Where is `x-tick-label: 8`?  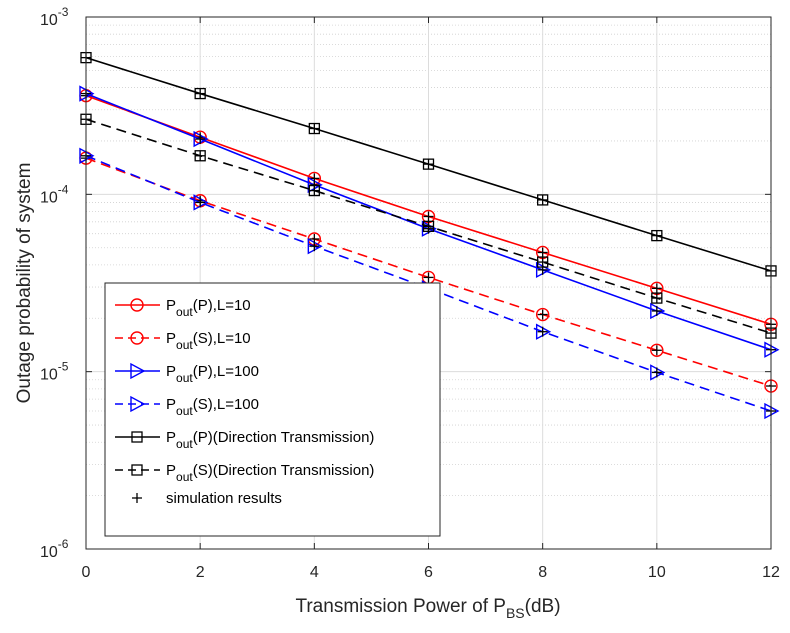 x-tick-label: 8 is located at coordinates (542, 572).